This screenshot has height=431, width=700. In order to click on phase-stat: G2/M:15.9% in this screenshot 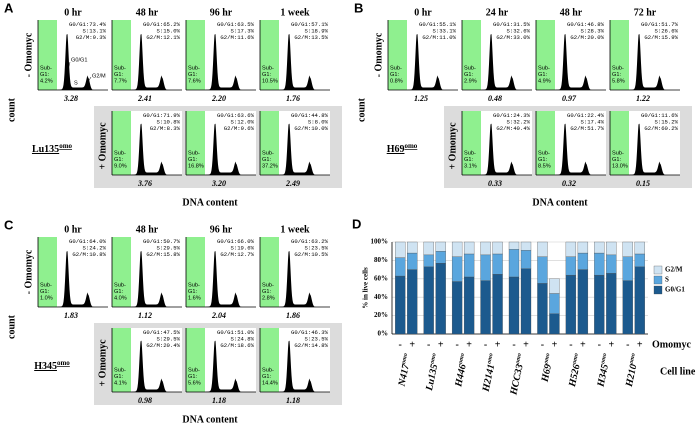, I will do `click(661, 37)`.